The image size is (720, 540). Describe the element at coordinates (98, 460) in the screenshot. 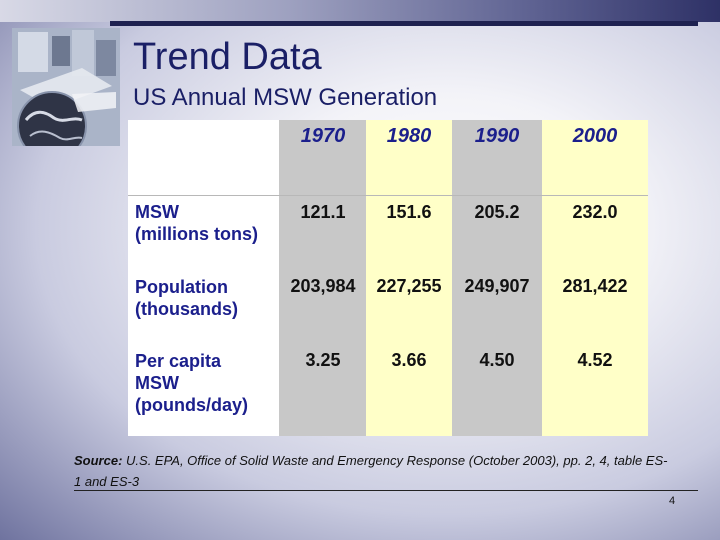

I see `source-label: Source:` at that location.